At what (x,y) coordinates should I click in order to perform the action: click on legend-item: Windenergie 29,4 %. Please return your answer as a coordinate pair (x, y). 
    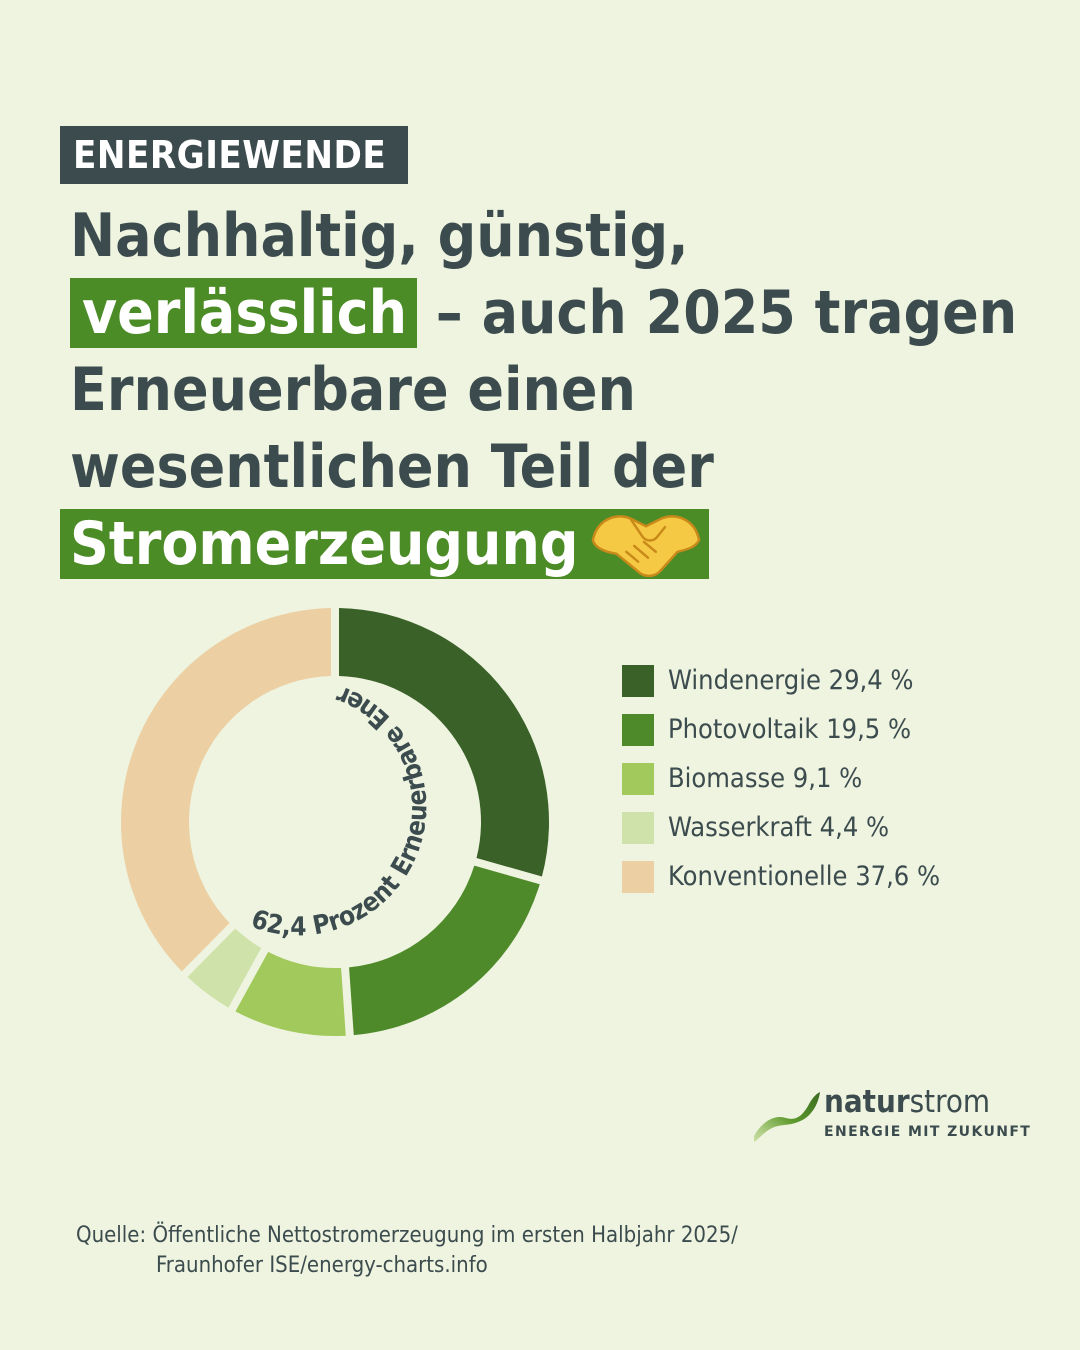
    Looking at the image, I should click on (781, 680).